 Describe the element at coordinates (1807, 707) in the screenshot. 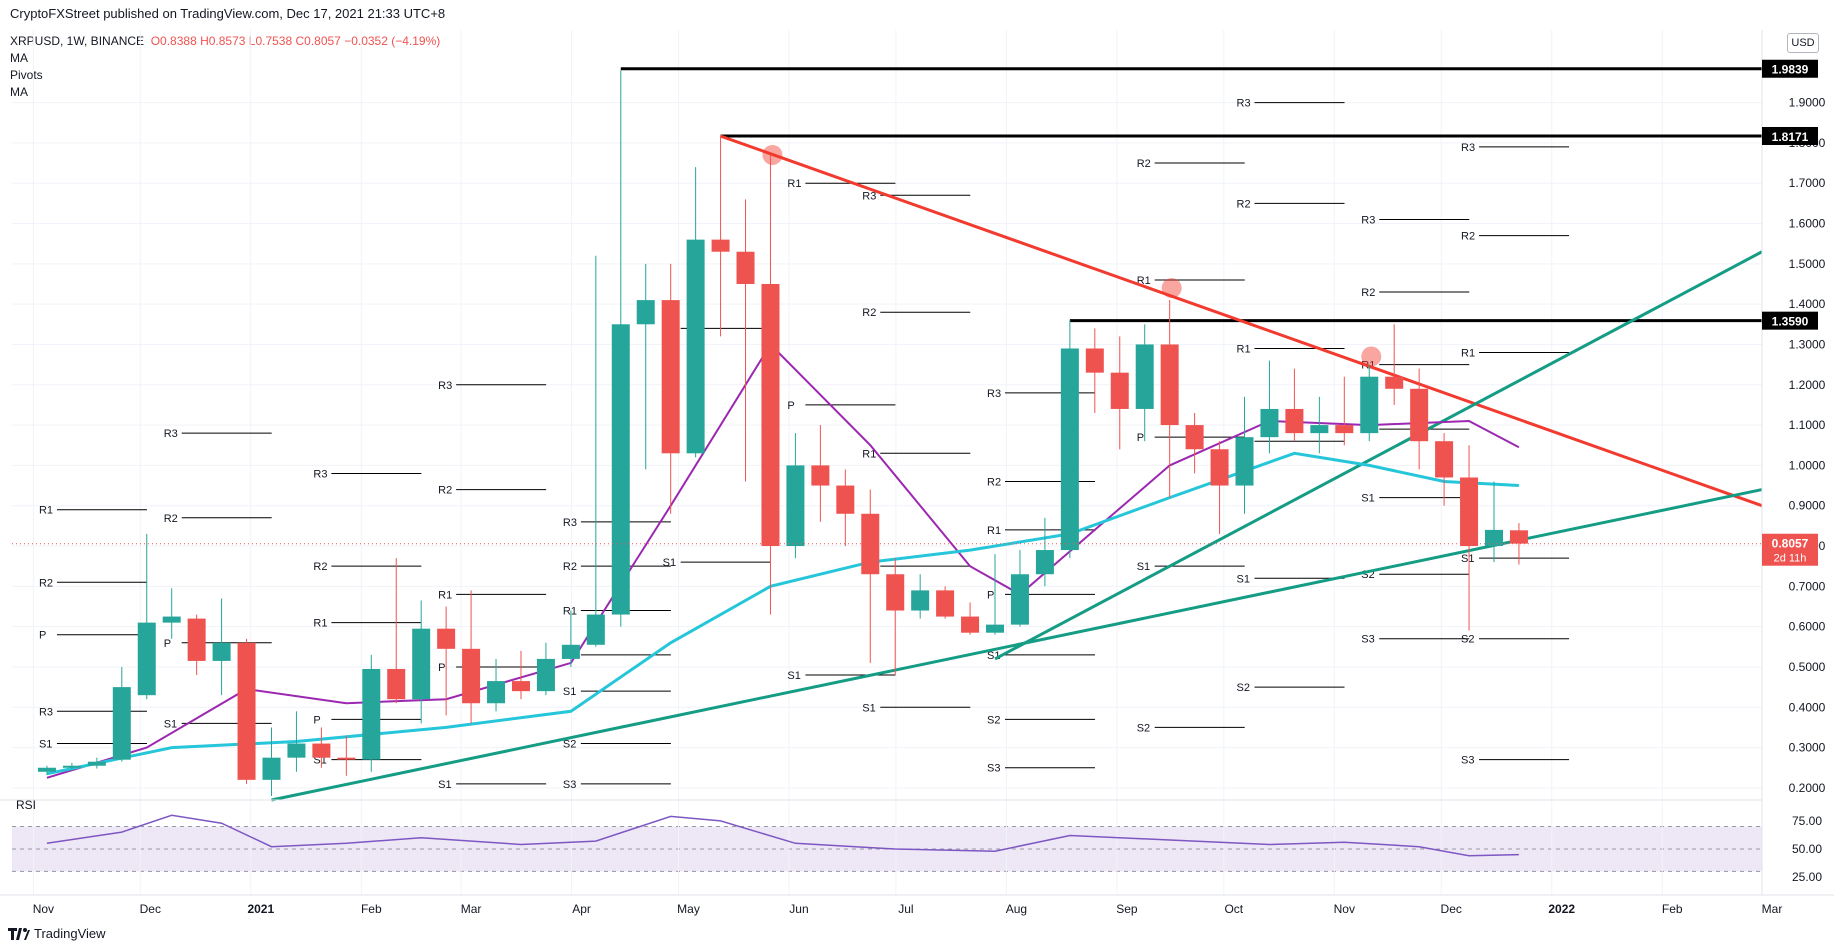

I see `y-tick-label: 0.4000` at that location.